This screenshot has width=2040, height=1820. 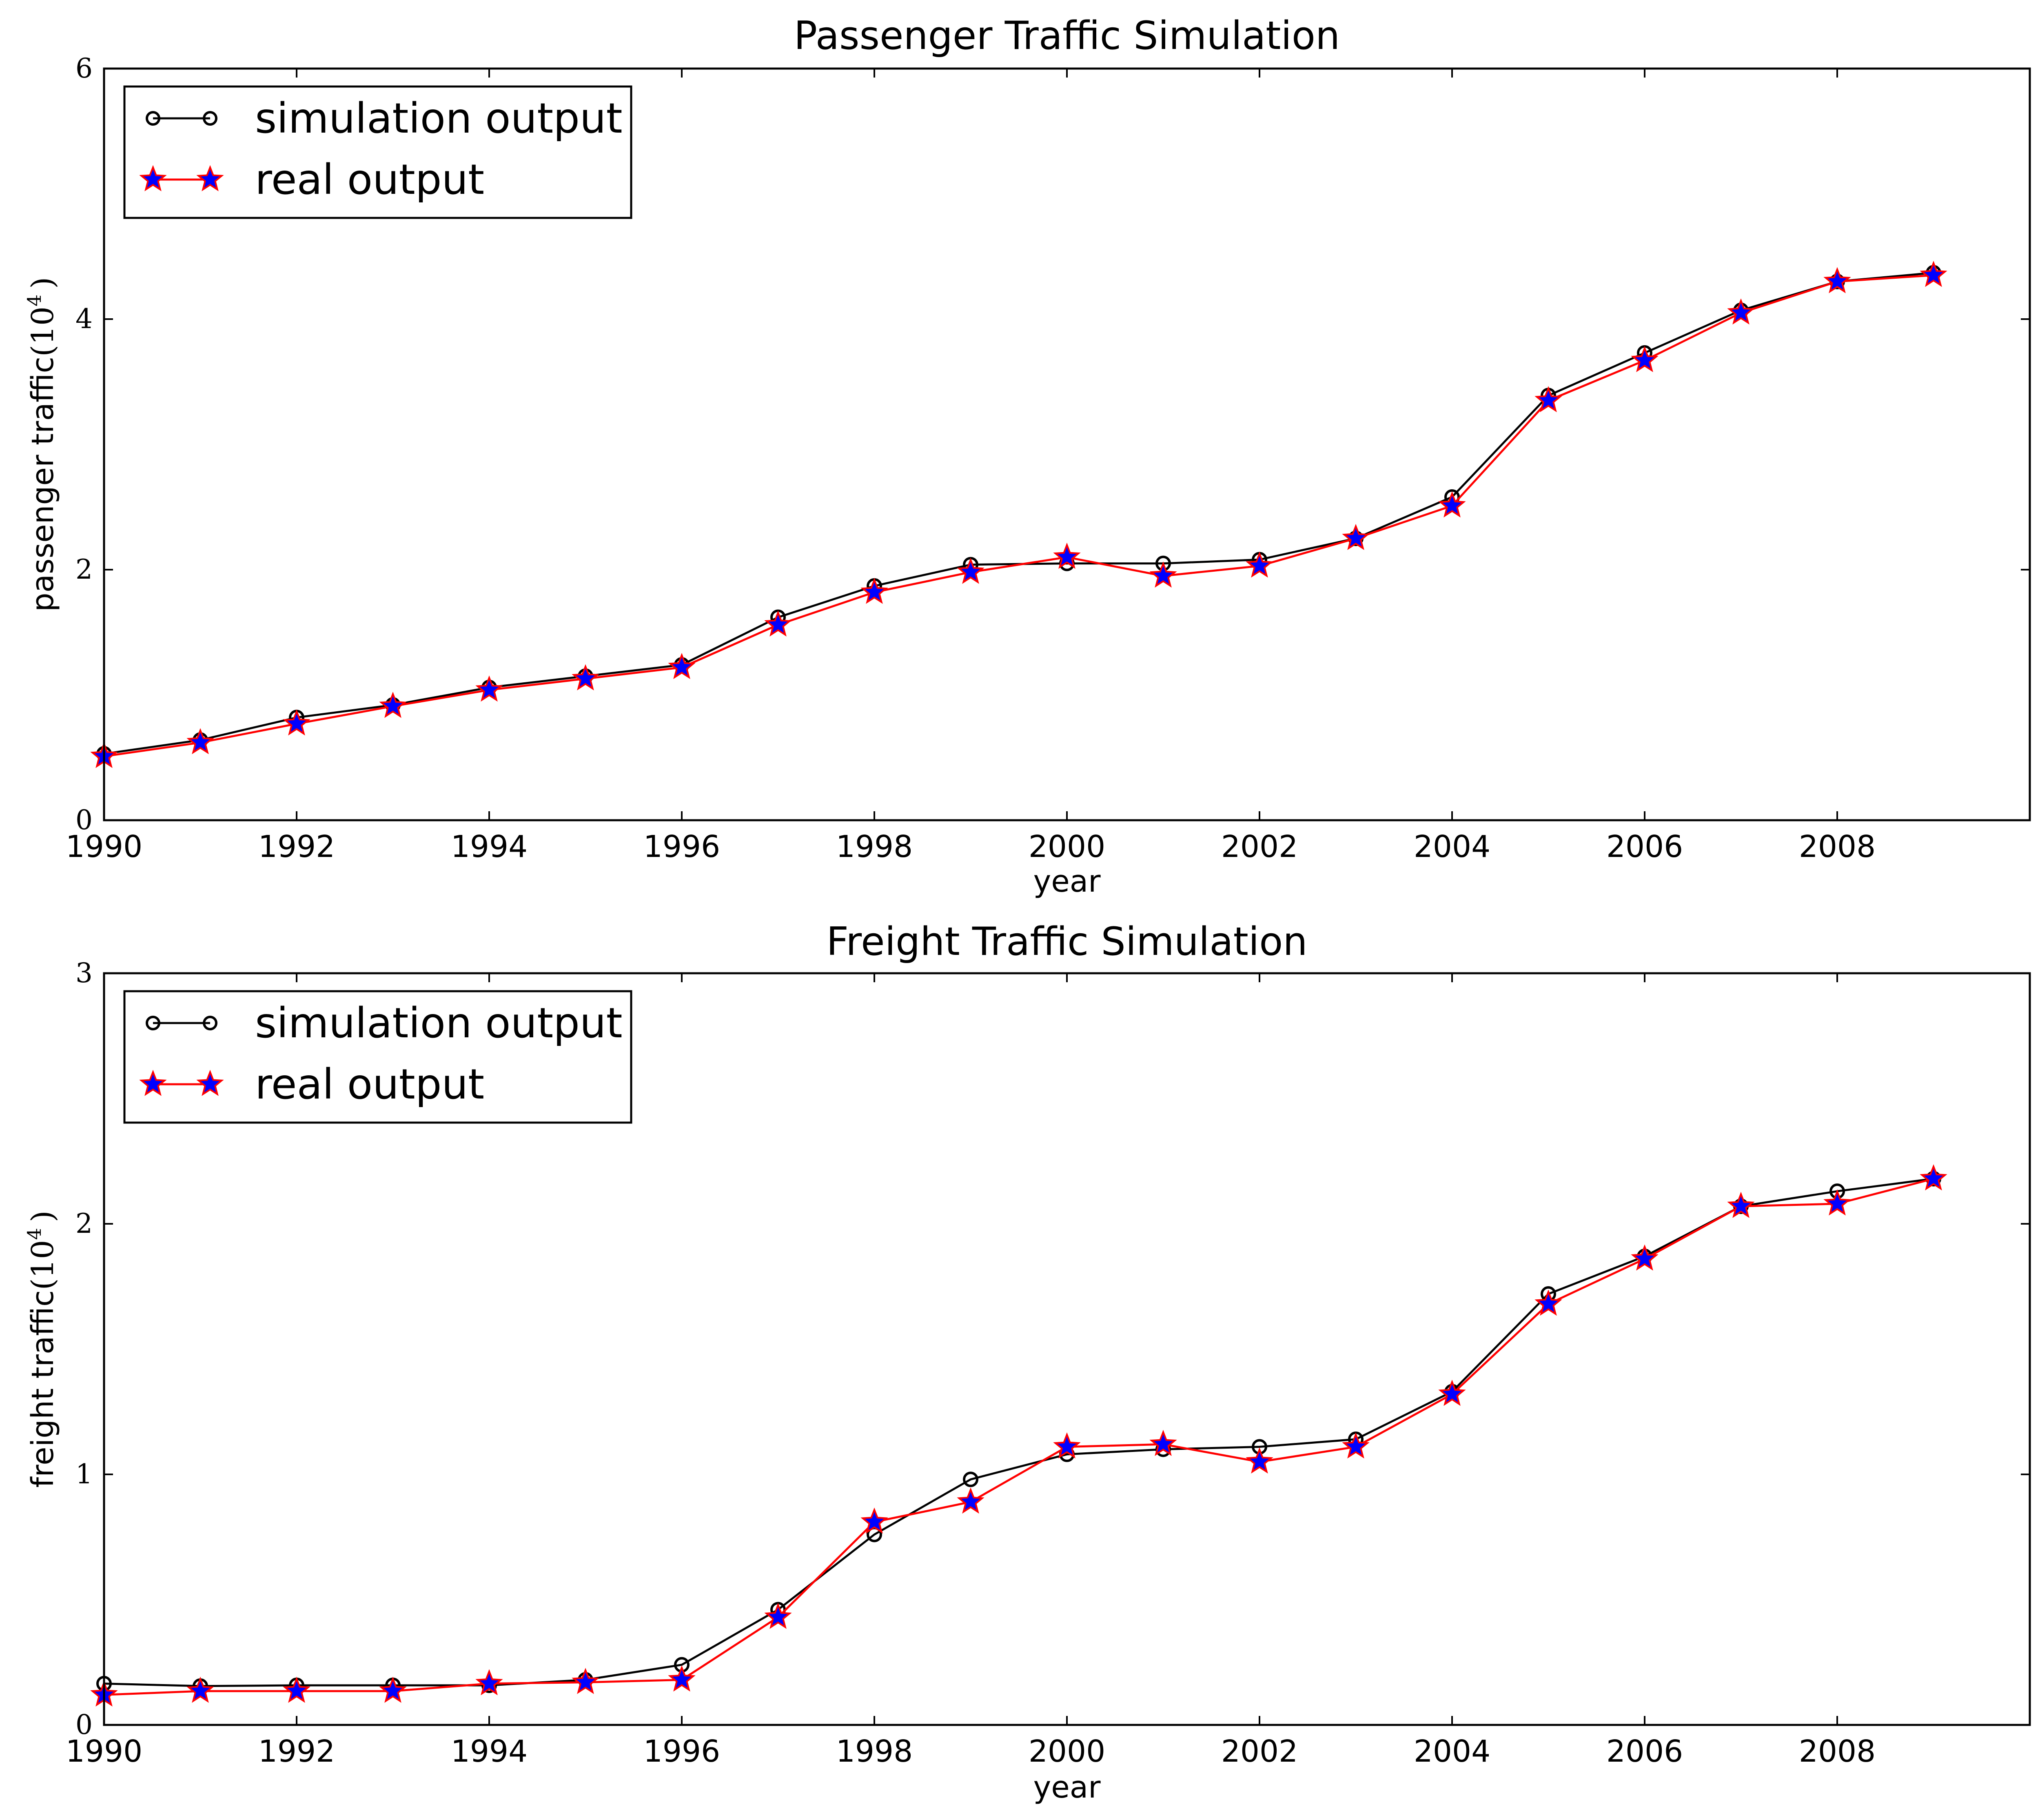 What do you see at coordinates (84, 973) in the screenshot?
I see `y-tick-label: 3` at bounding box center [84, 973].